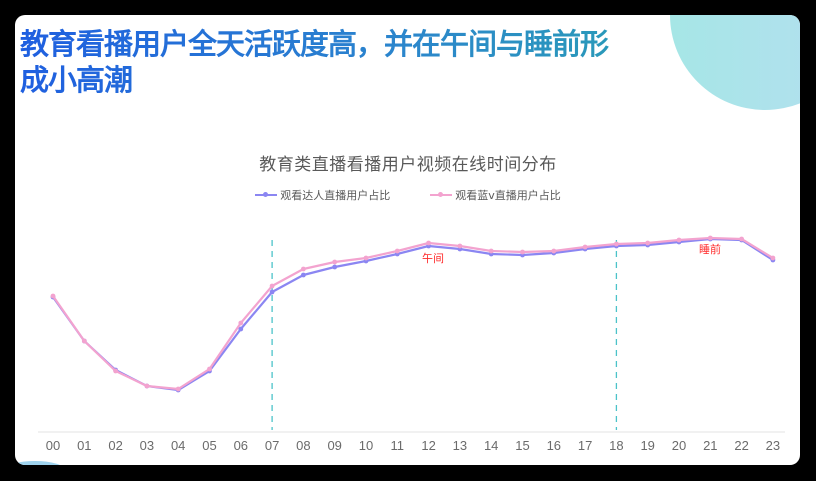  Describe the element at coordinates (508, 195) in the screenshot. I see `legend-label: 观看蓝v直播用户占比` at that location.